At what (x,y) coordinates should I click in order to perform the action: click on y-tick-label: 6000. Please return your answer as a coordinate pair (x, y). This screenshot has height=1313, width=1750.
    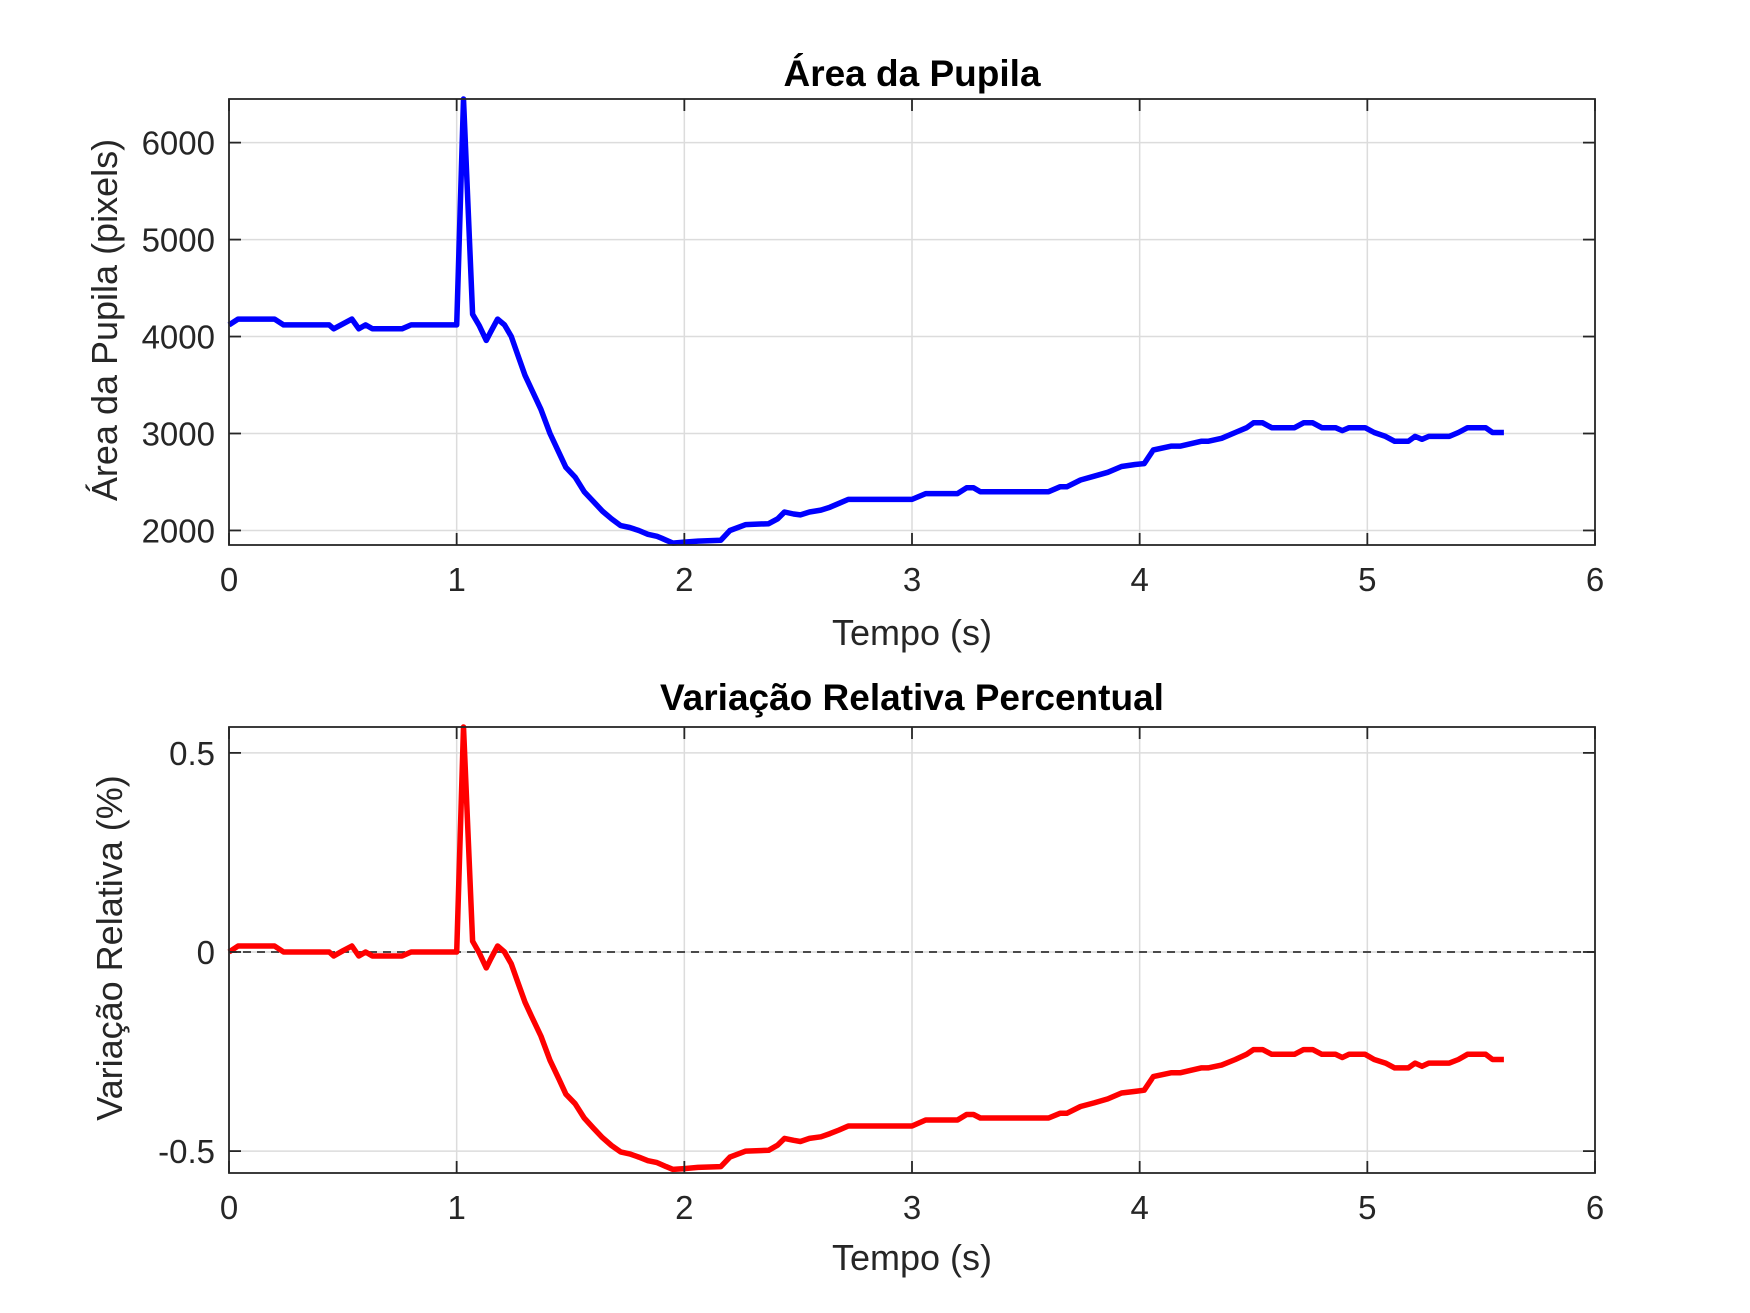
    Looking at the image, I should click on (178, 143).